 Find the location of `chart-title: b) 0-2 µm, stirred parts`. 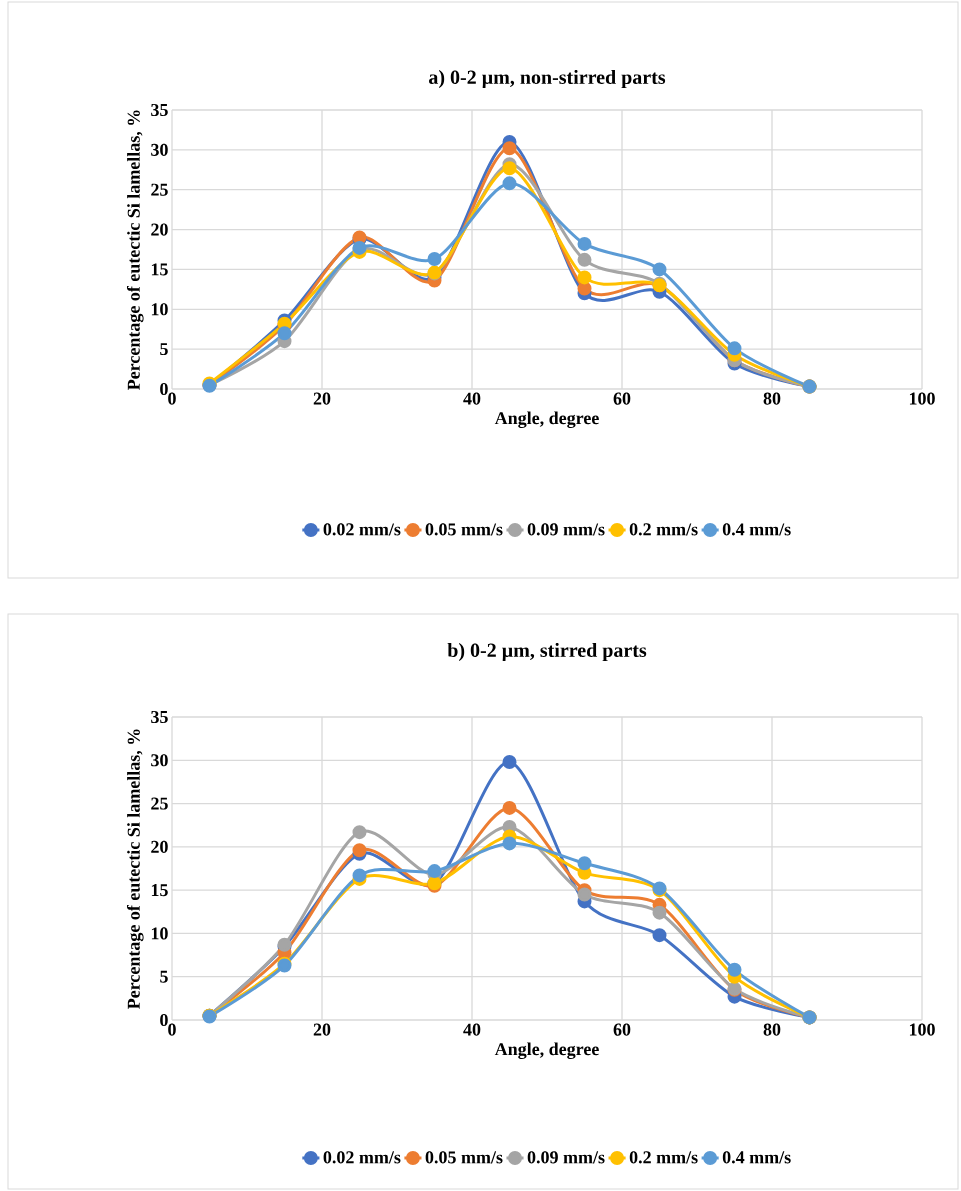

chart-title: b) 0-2 µm, stirred parts is located at coordinates (547, 652).